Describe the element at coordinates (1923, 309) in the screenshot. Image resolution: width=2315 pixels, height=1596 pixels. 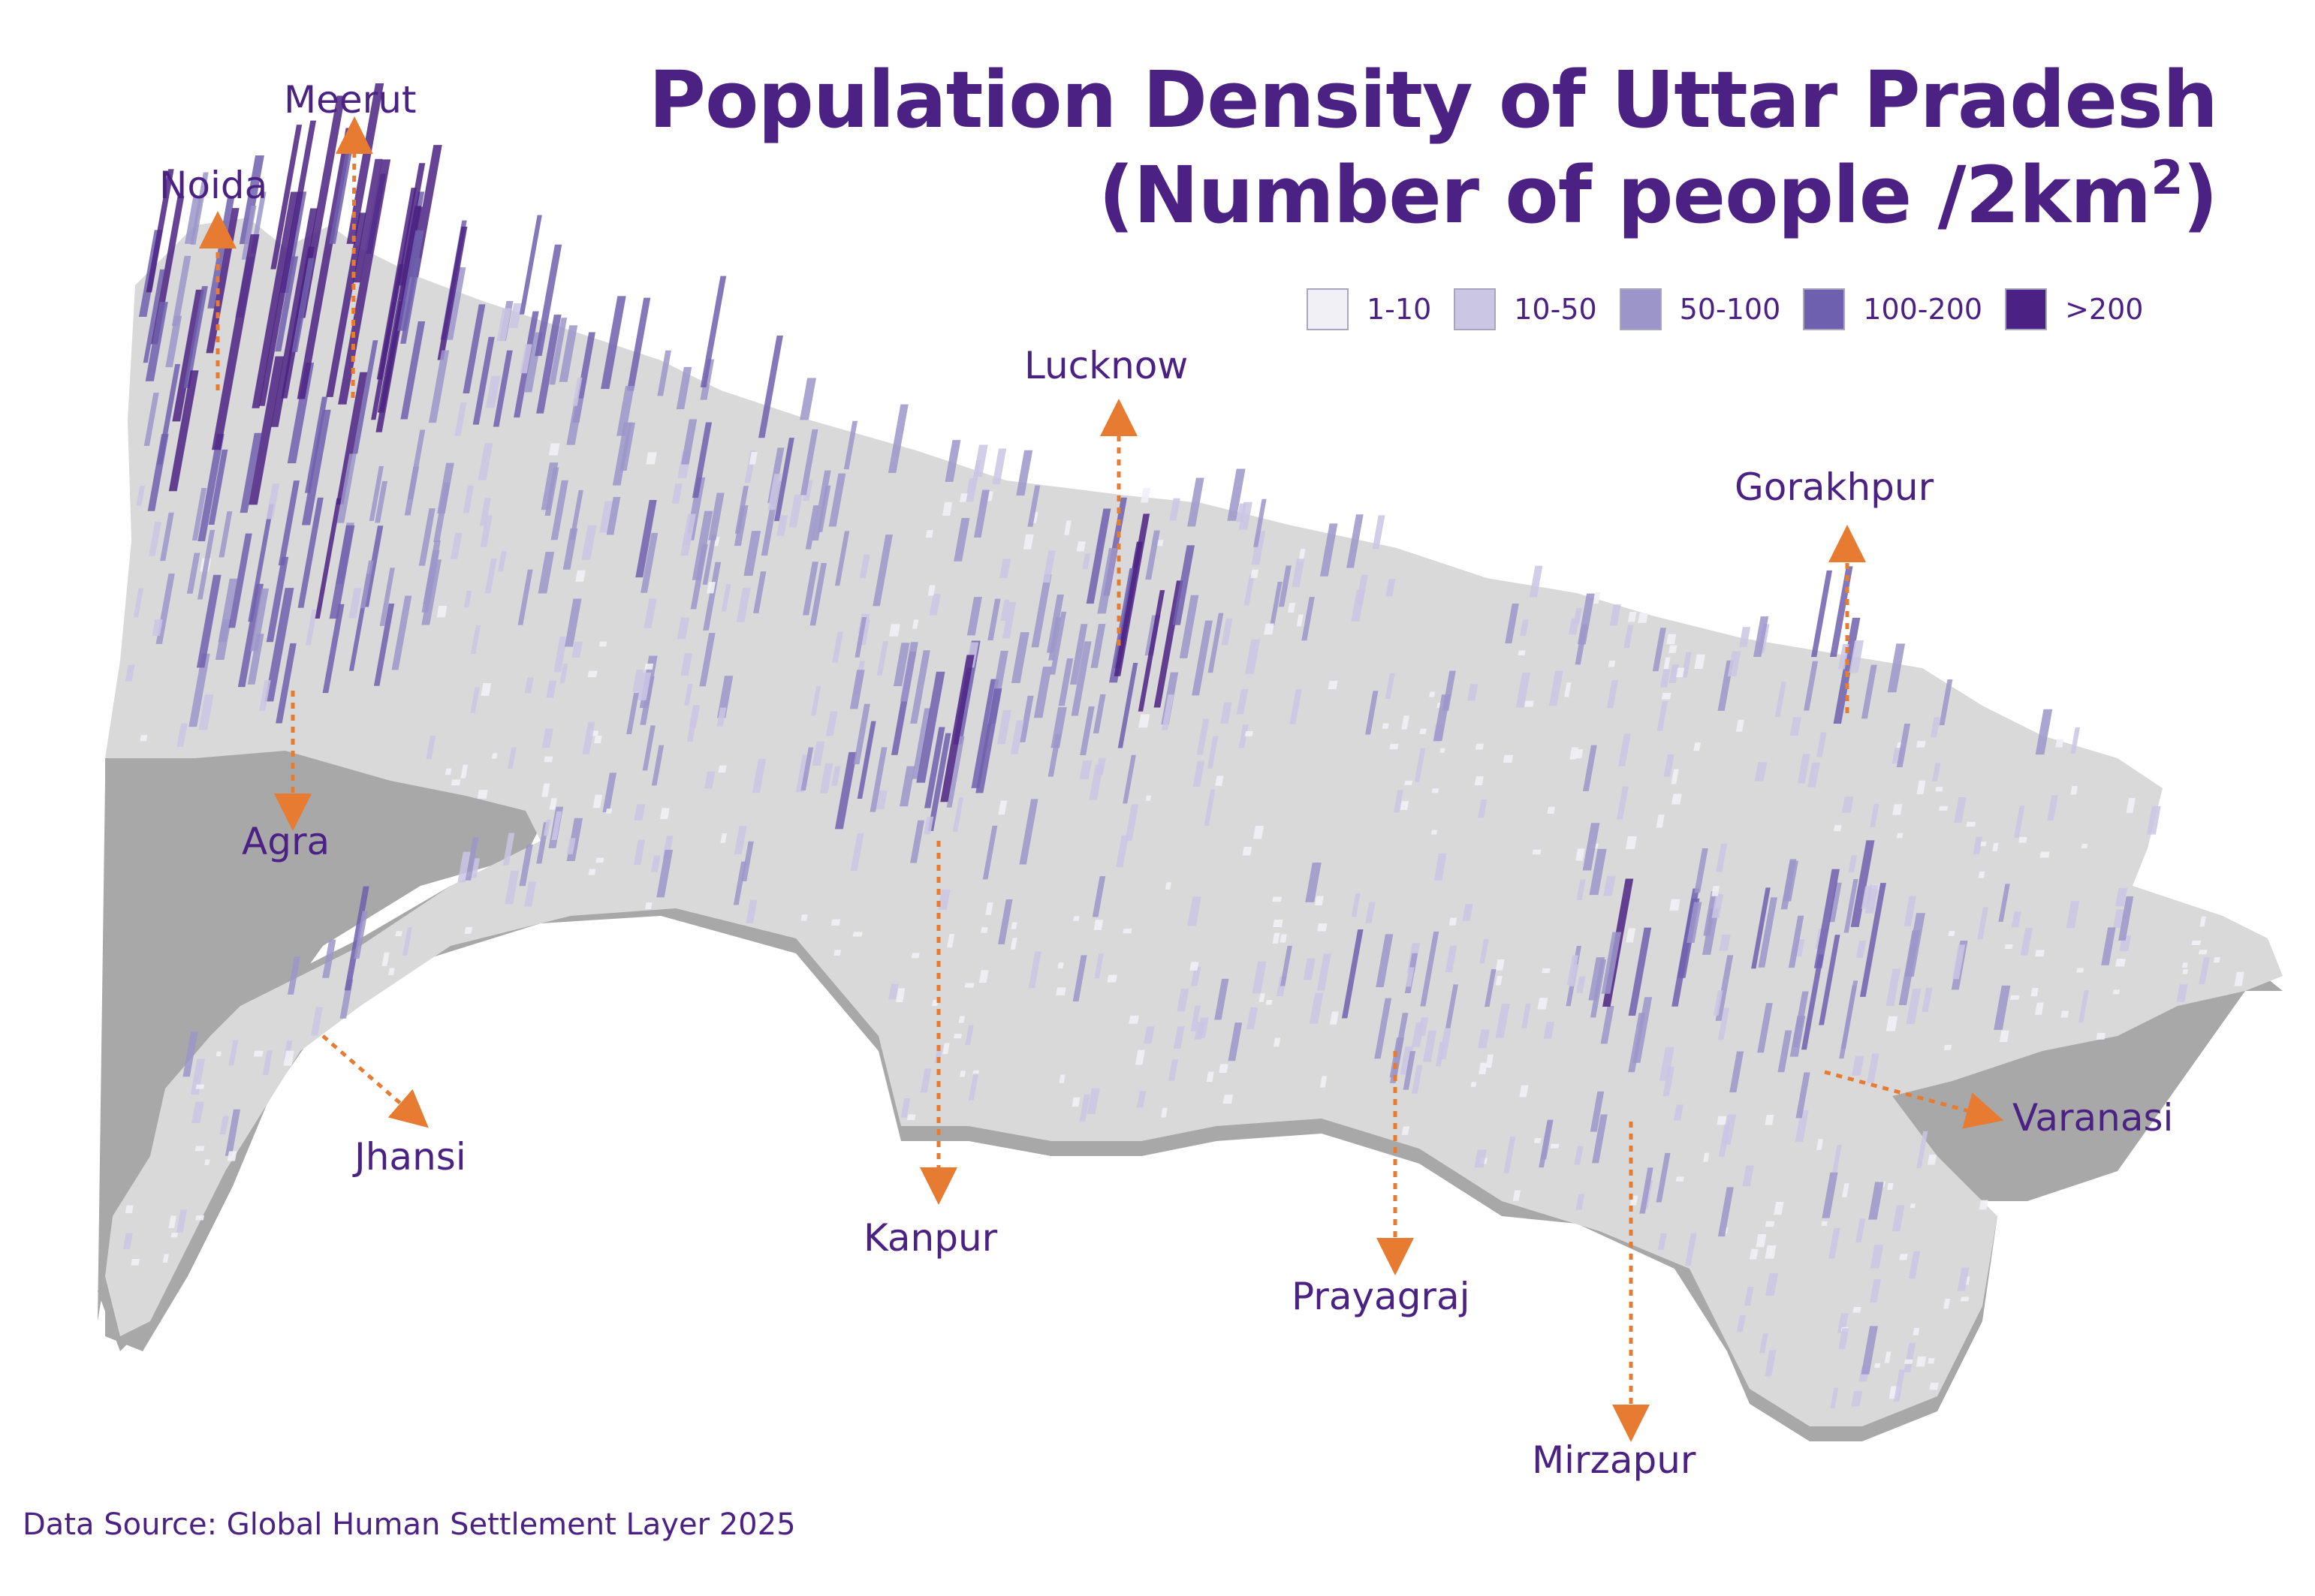
I see `legend-label: 100-200` at that location.